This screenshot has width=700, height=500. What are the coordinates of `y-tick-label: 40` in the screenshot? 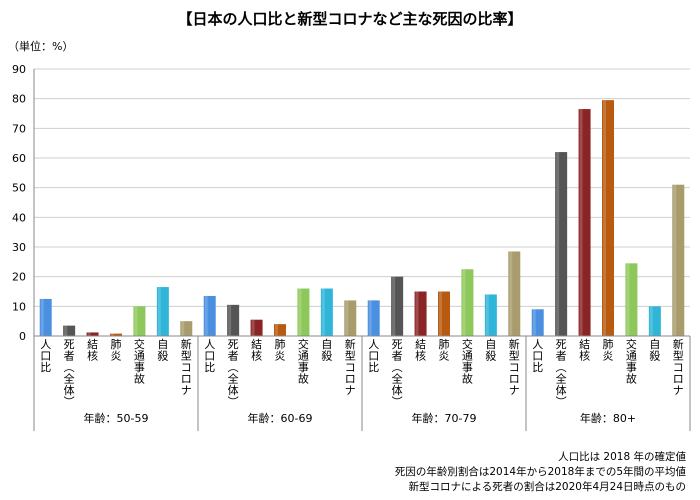 It's located at (19, 217).